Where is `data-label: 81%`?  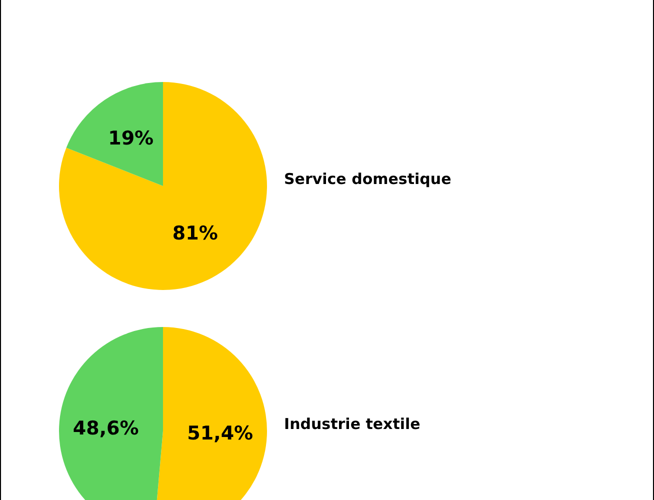 data-label: 81% is located at coordinates (195, 233).